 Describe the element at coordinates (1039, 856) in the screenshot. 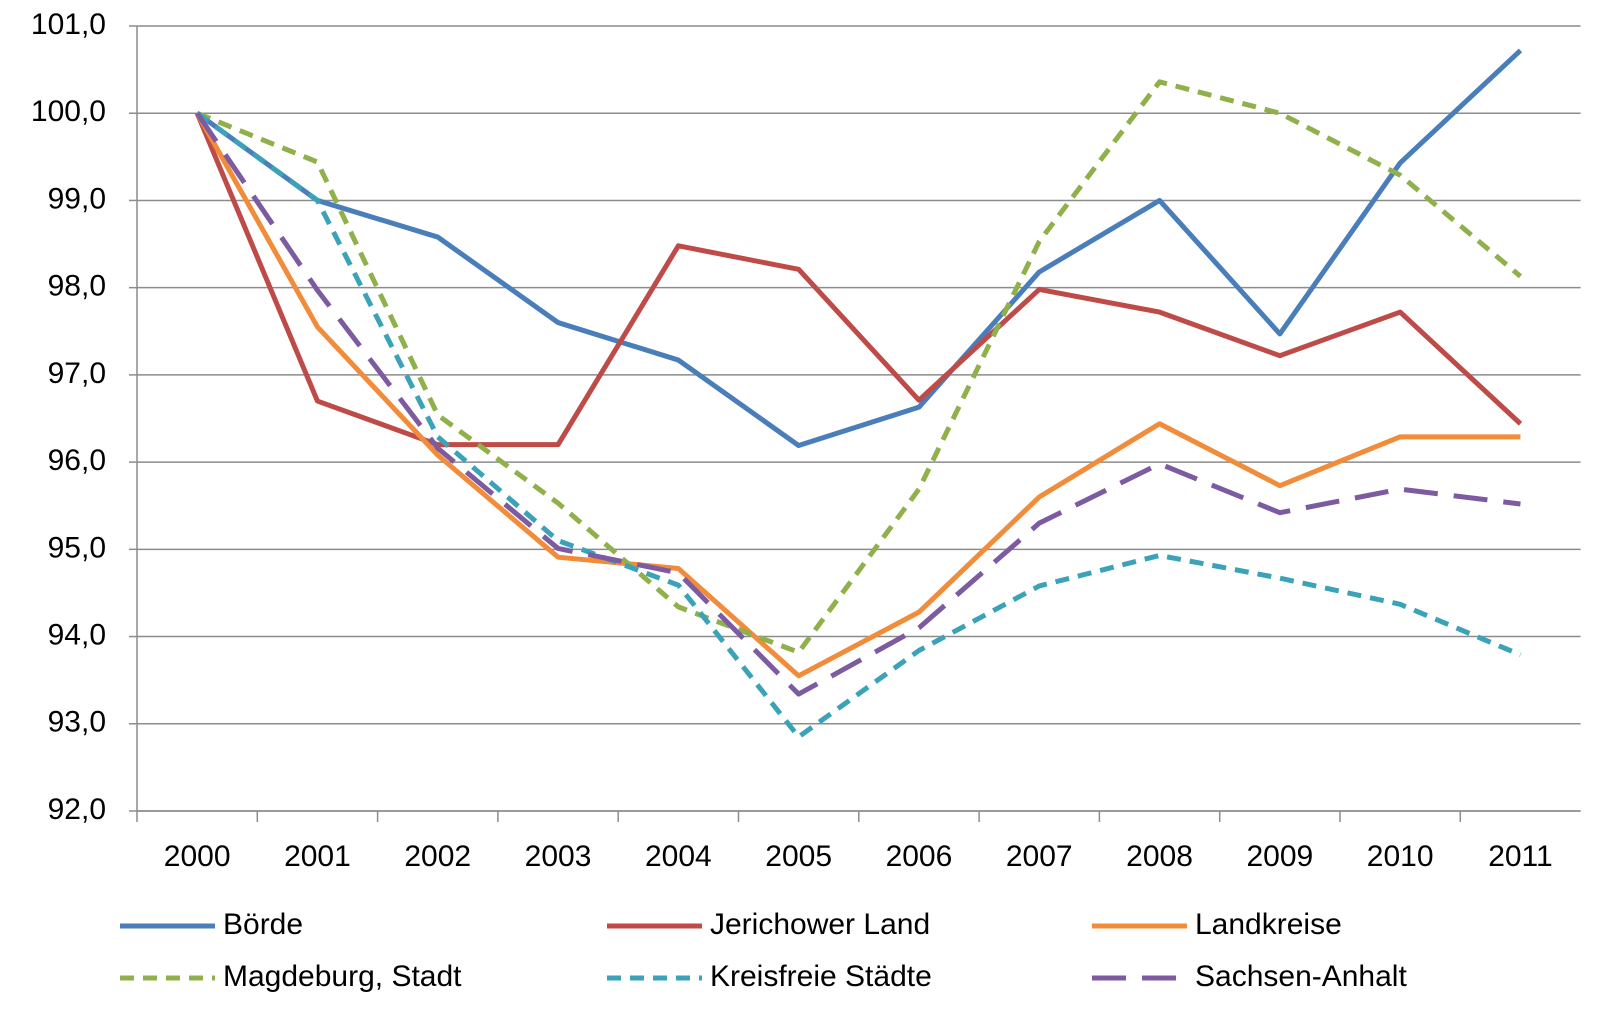

I see `x-tick-label: 2007` at that location.